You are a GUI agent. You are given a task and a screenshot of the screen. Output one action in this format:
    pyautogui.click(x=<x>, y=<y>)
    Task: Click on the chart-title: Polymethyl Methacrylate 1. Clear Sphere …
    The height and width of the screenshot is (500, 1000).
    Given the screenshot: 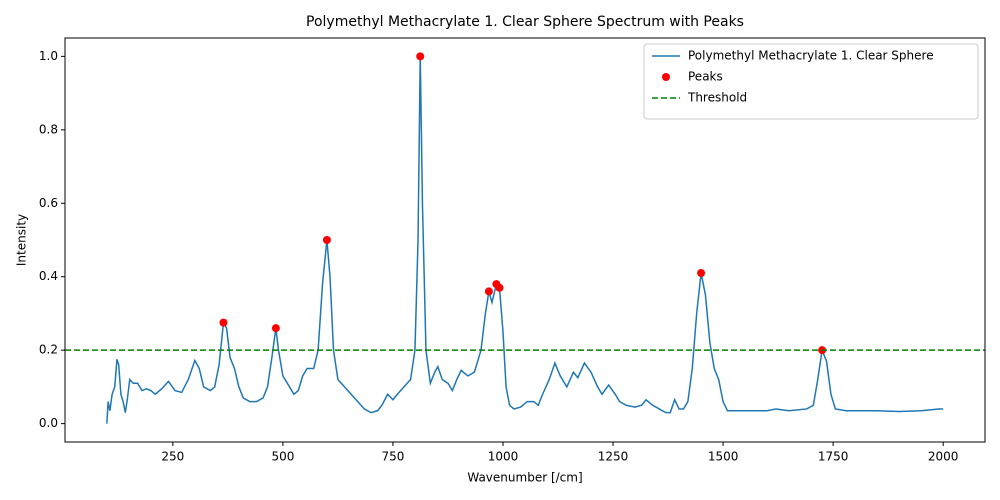 What is the action you would take?
    pyautogui.click(x=525, y=22)
    